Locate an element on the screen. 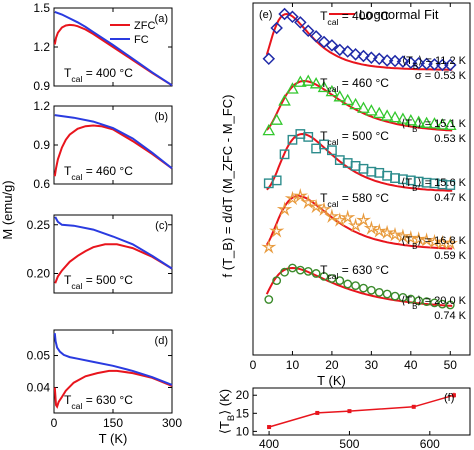 Image resolution: width=474 pixels, height=450 pixels. mean-tb-label: ⟨TB⟩ = 16.8 K is located at coordinates (434, 243).